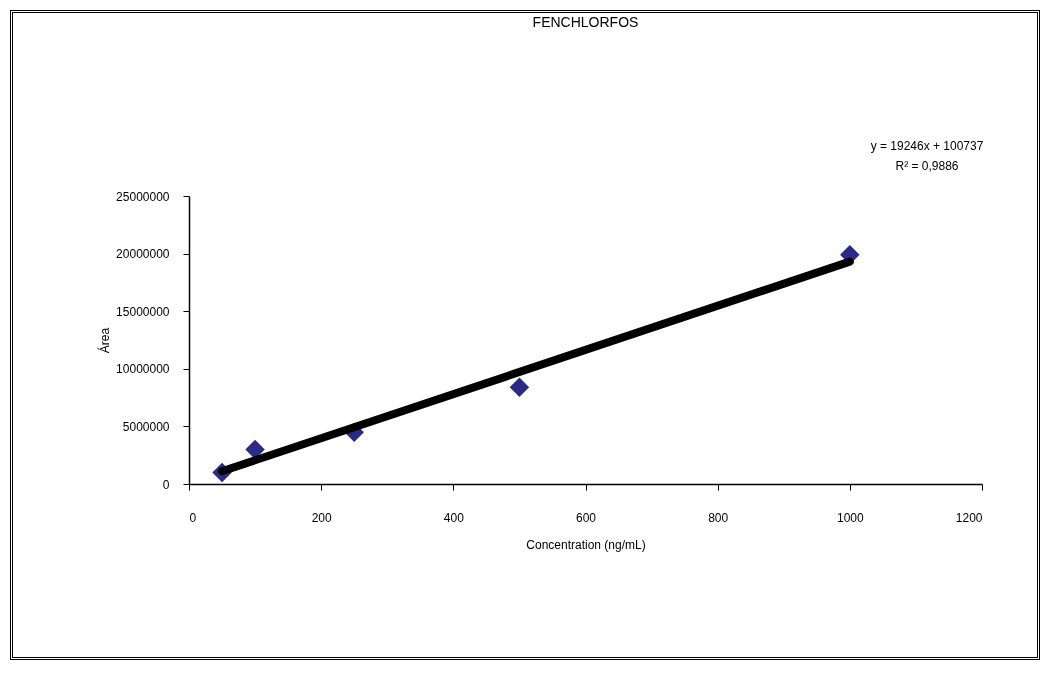 Image resolution: width=1050 pixels, height=673 pixels. Describe the element at coordinates (105, 340) in the screenshot. I see `y-axis-title: Área` at that location.